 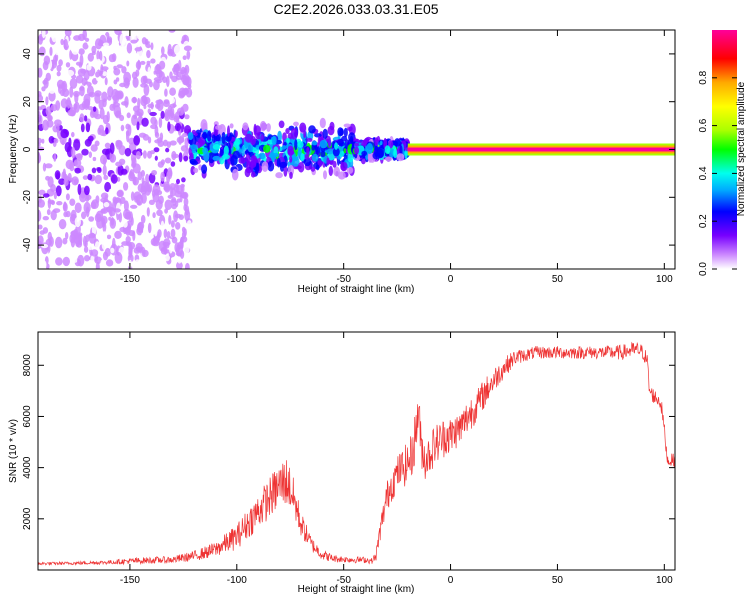 I want to click on y-tick-label: 8000, so click(x=27, y=365).